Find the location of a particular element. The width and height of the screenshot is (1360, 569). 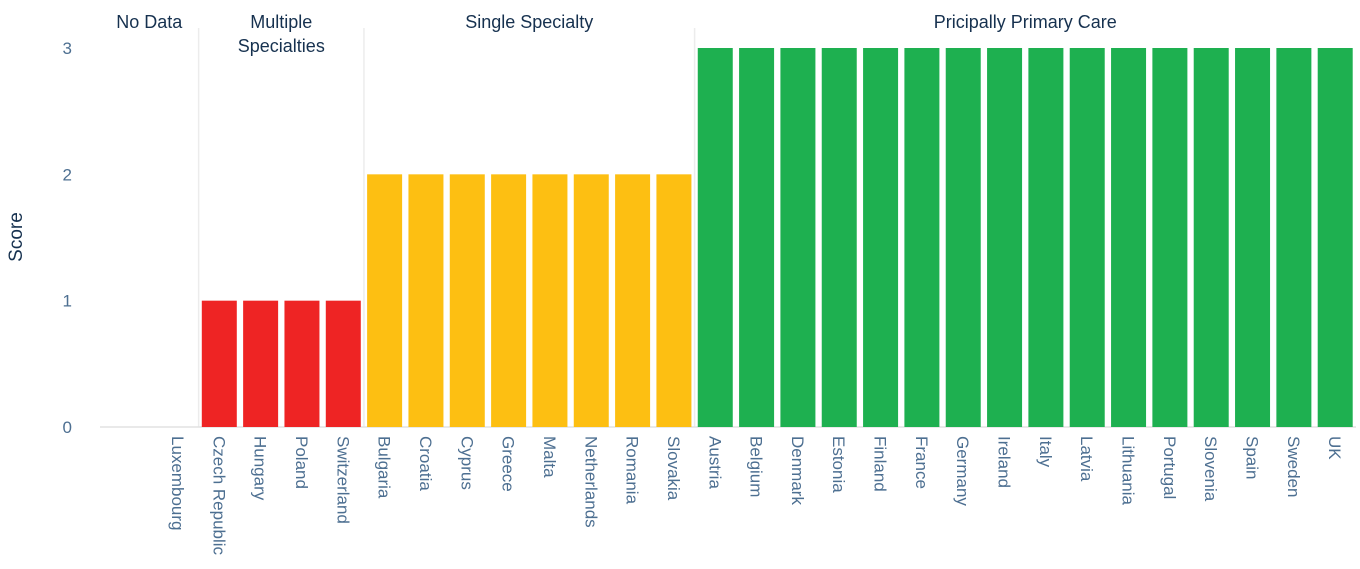

x-tick-label: Bulgaria is located at coordinates (384, 467).